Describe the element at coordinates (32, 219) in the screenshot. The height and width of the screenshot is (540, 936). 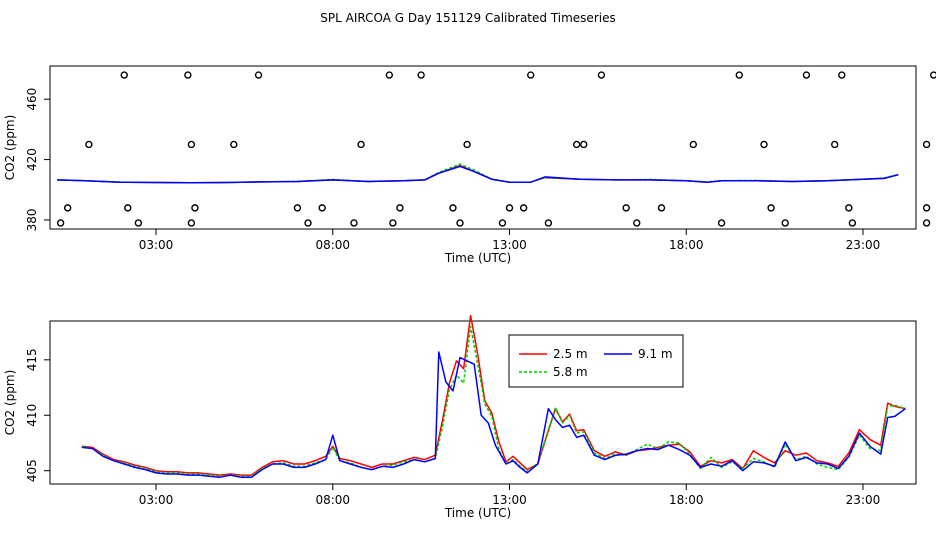
I see `top-y-tick-label: 380` at that location.